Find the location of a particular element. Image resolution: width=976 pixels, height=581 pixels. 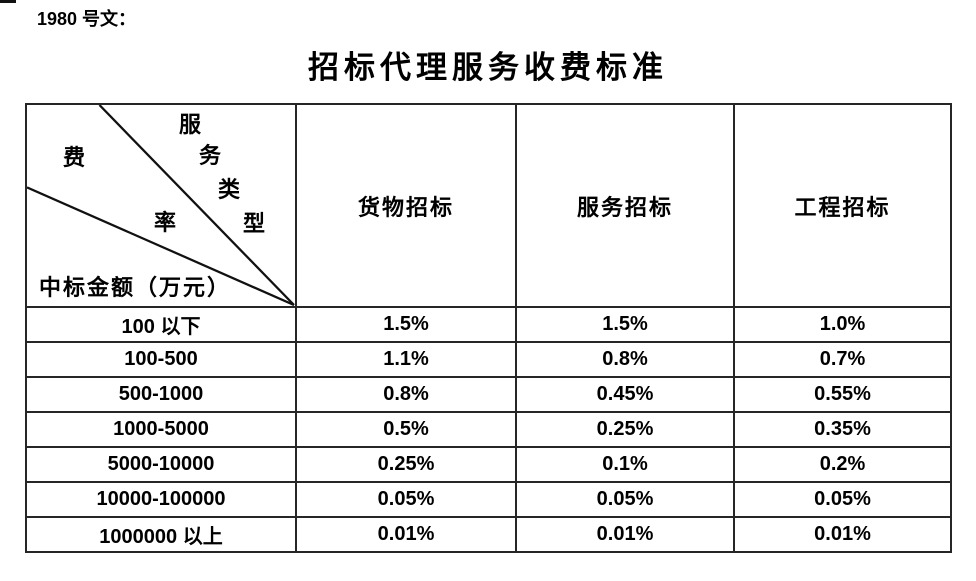

corner-header-cell: 服 务 类 型 费 率 中标金额（万元） is located at coordinates (161, 205).